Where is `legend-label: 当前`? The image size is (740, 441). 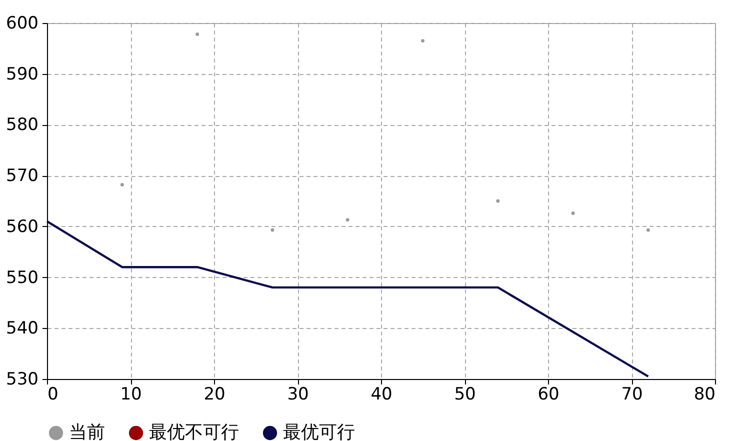 legend-label: 当前 is located at coordinates (87, 431).